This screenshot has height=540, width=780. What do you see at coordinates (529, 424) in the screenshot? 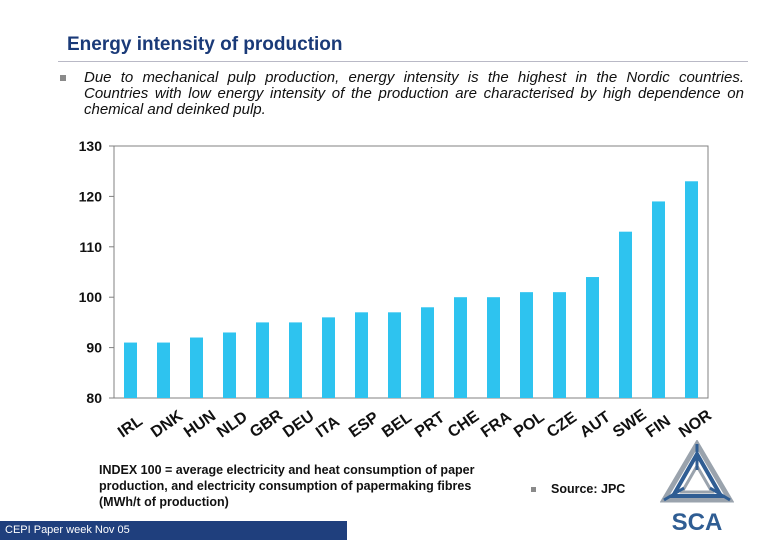
I see `x-tick-label: POL` at bounding box center [529, 424].